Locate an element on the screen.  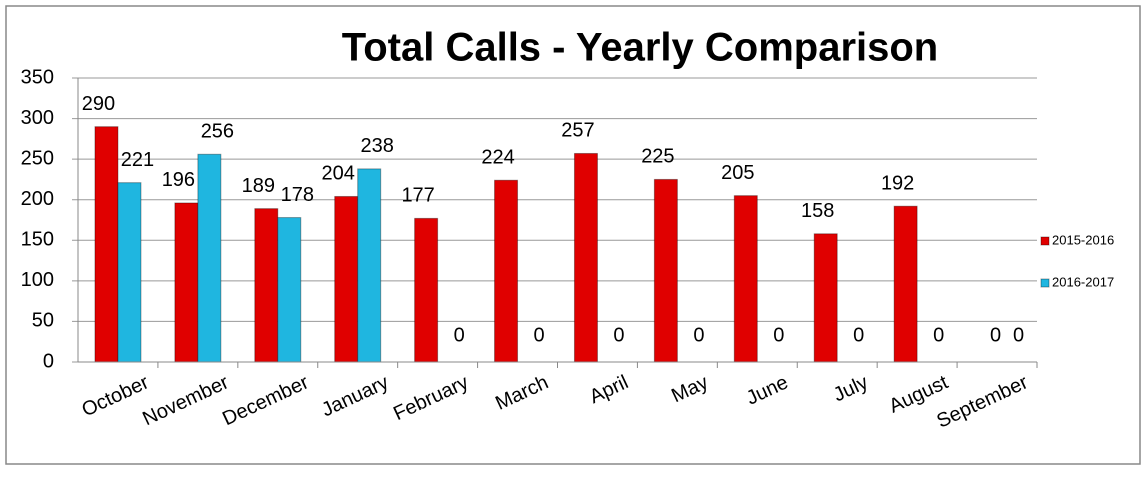
legend-label: 2015-2016 is located at coordinates (1083, 239).